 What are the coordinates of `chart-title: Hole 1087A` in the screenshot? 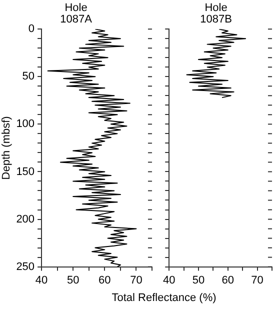 It's located at (76, 14).